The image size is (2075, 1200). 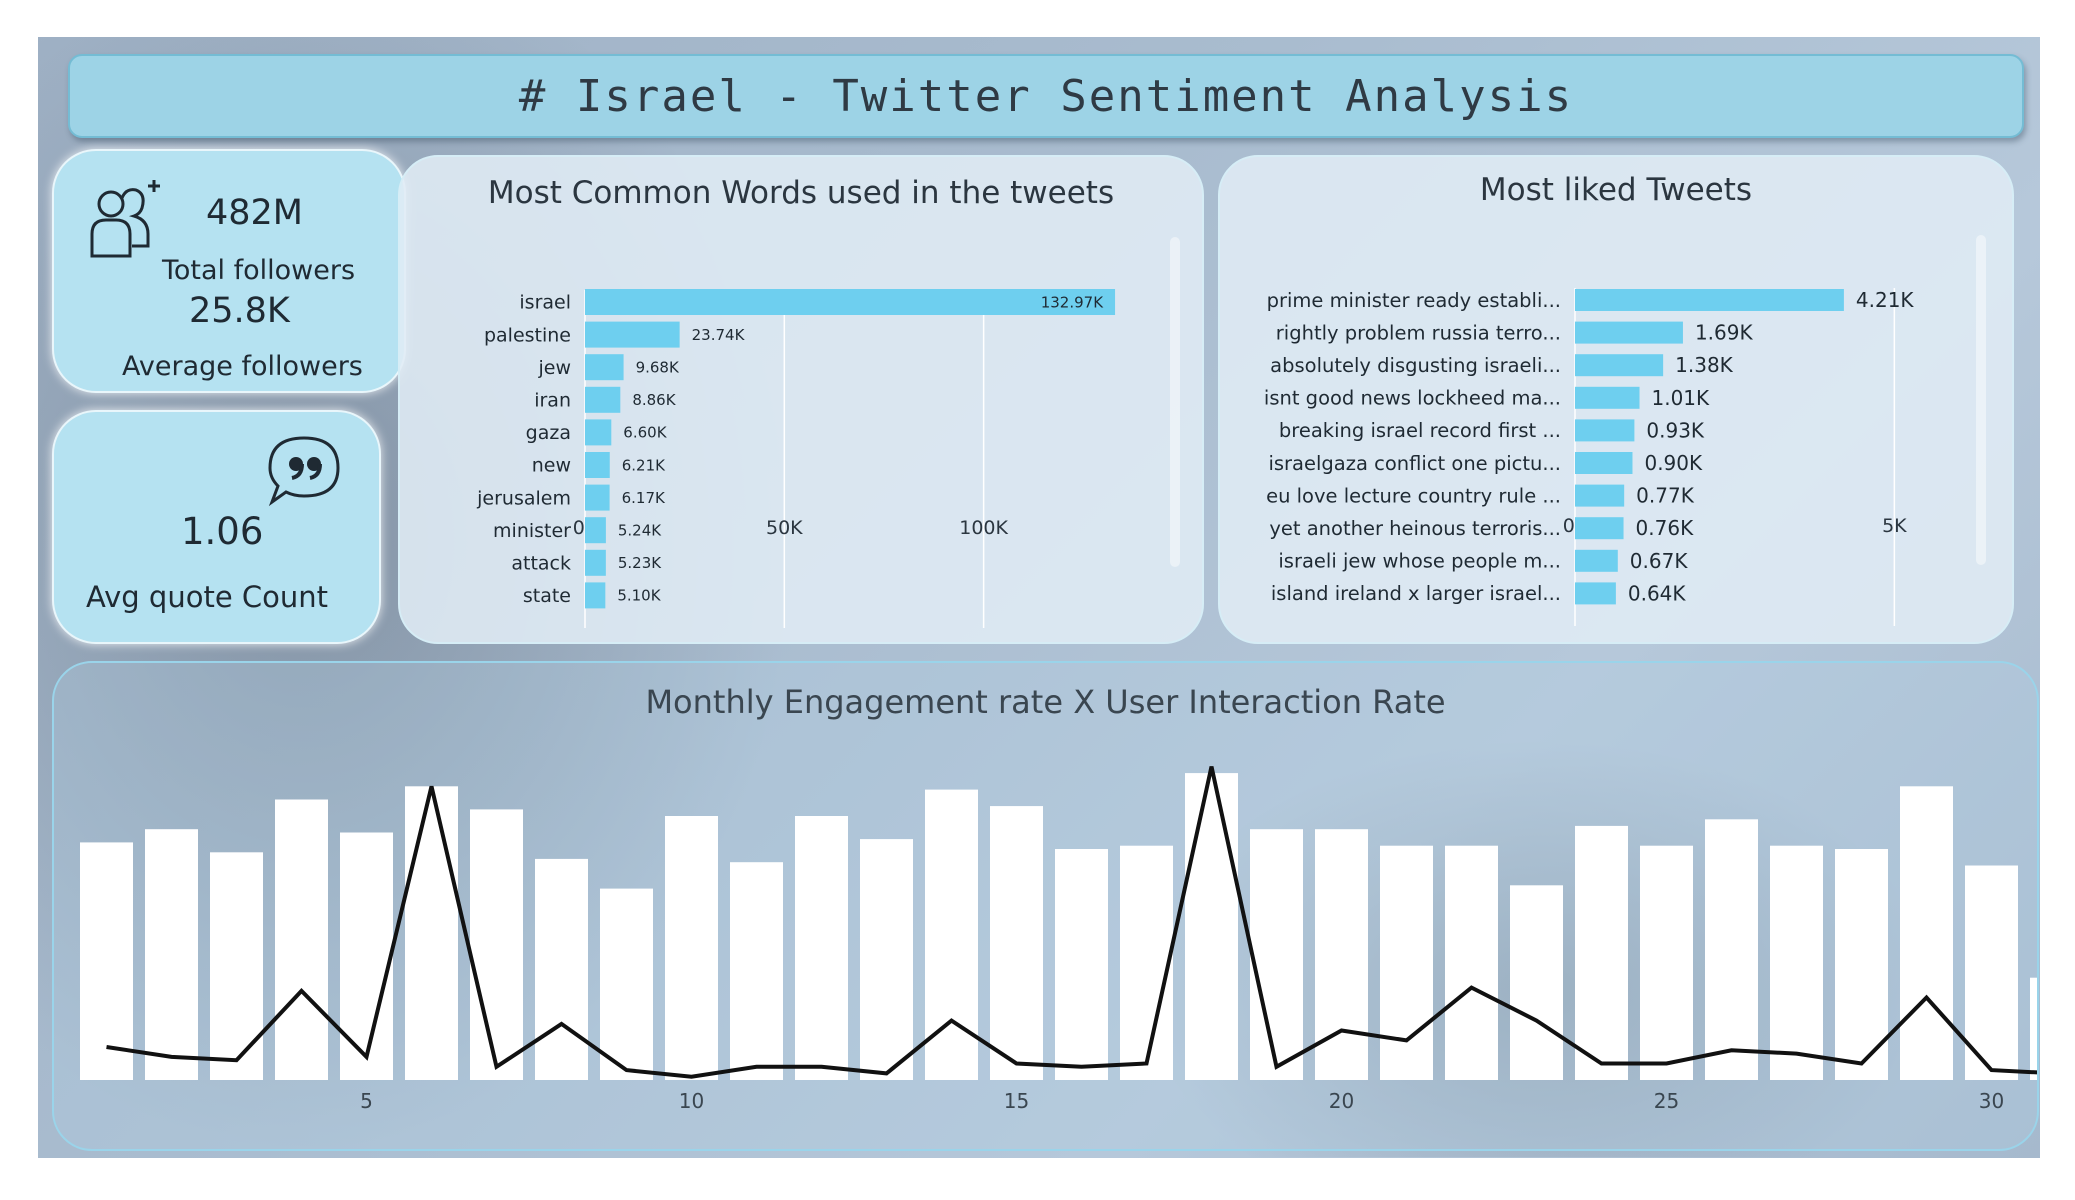 I want to click on avg-quote-value: 1.06, so click(x=222, y=531).